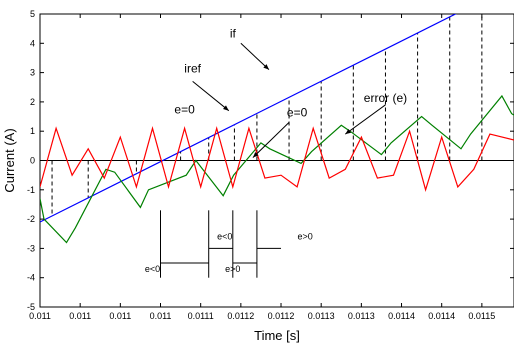 Image resolution: width=514 pixels, height=344 pixels. Describe the element at coordinates (32, 161) in the screenshot. I see `y-tick-label: 0` at that location.